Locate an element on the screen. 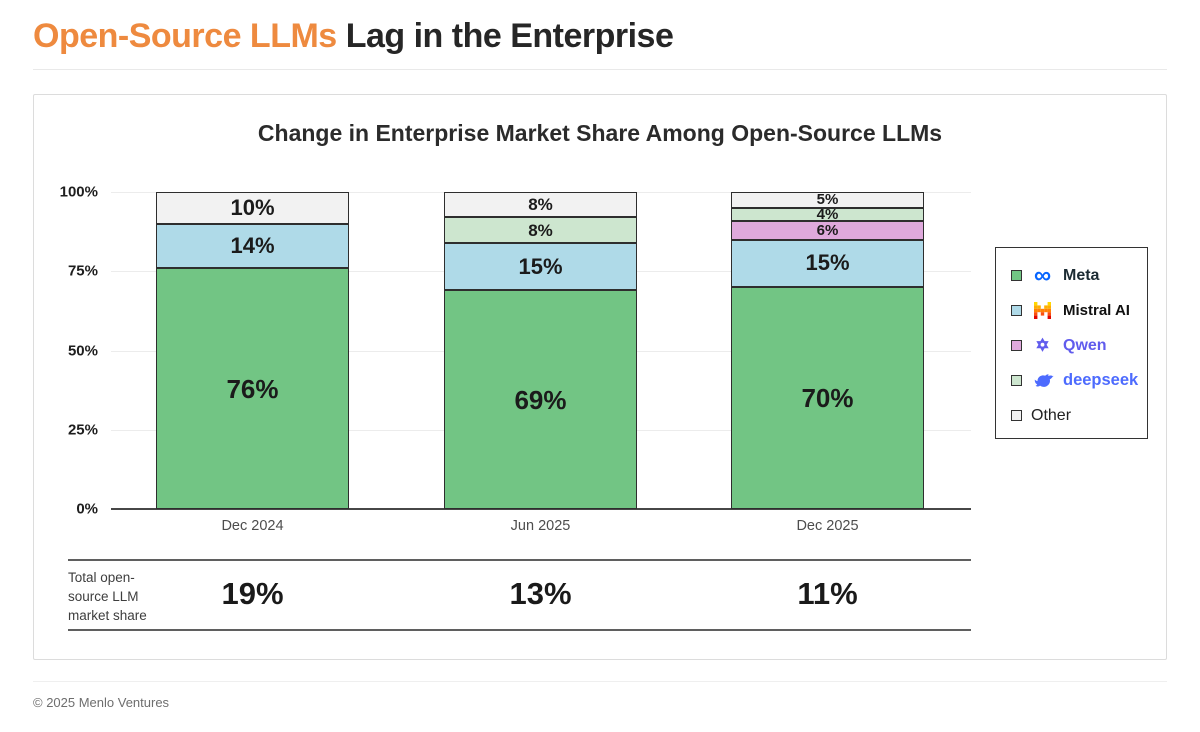  bar-dec-2024: 76% 14% 10% is located at coordinates (252, 350).